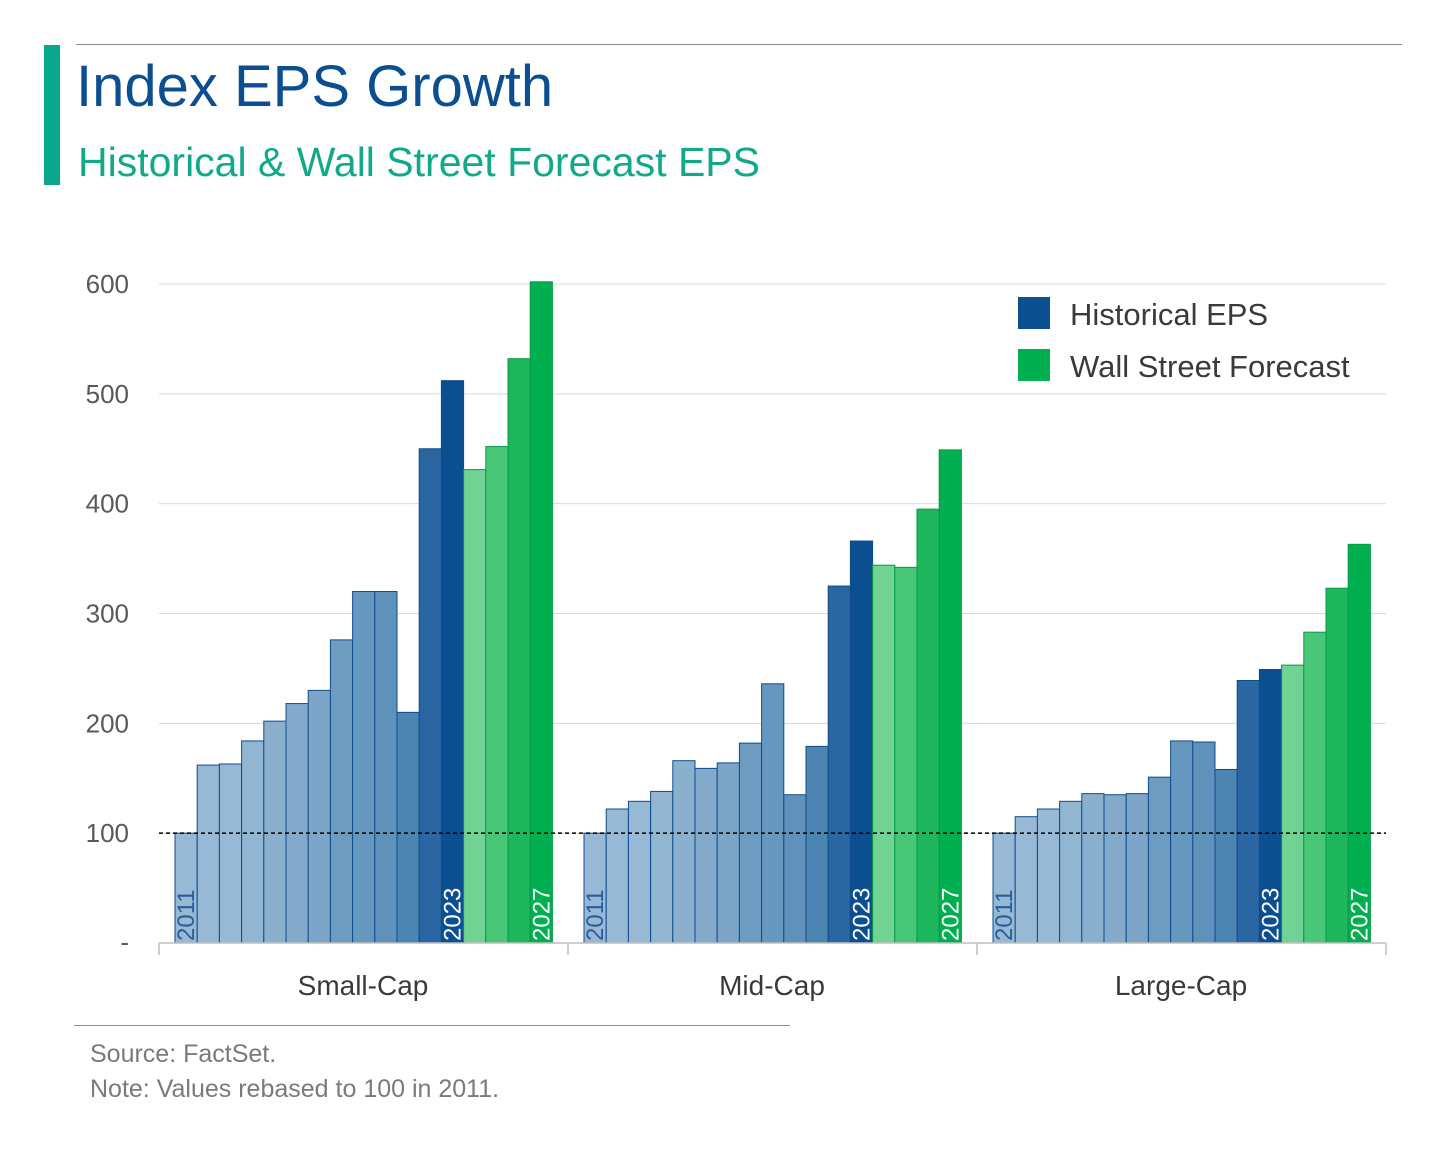 This screenshot has height=1154, width=1456. I want to click on bar-small-cap-2013, so click(230, 853).